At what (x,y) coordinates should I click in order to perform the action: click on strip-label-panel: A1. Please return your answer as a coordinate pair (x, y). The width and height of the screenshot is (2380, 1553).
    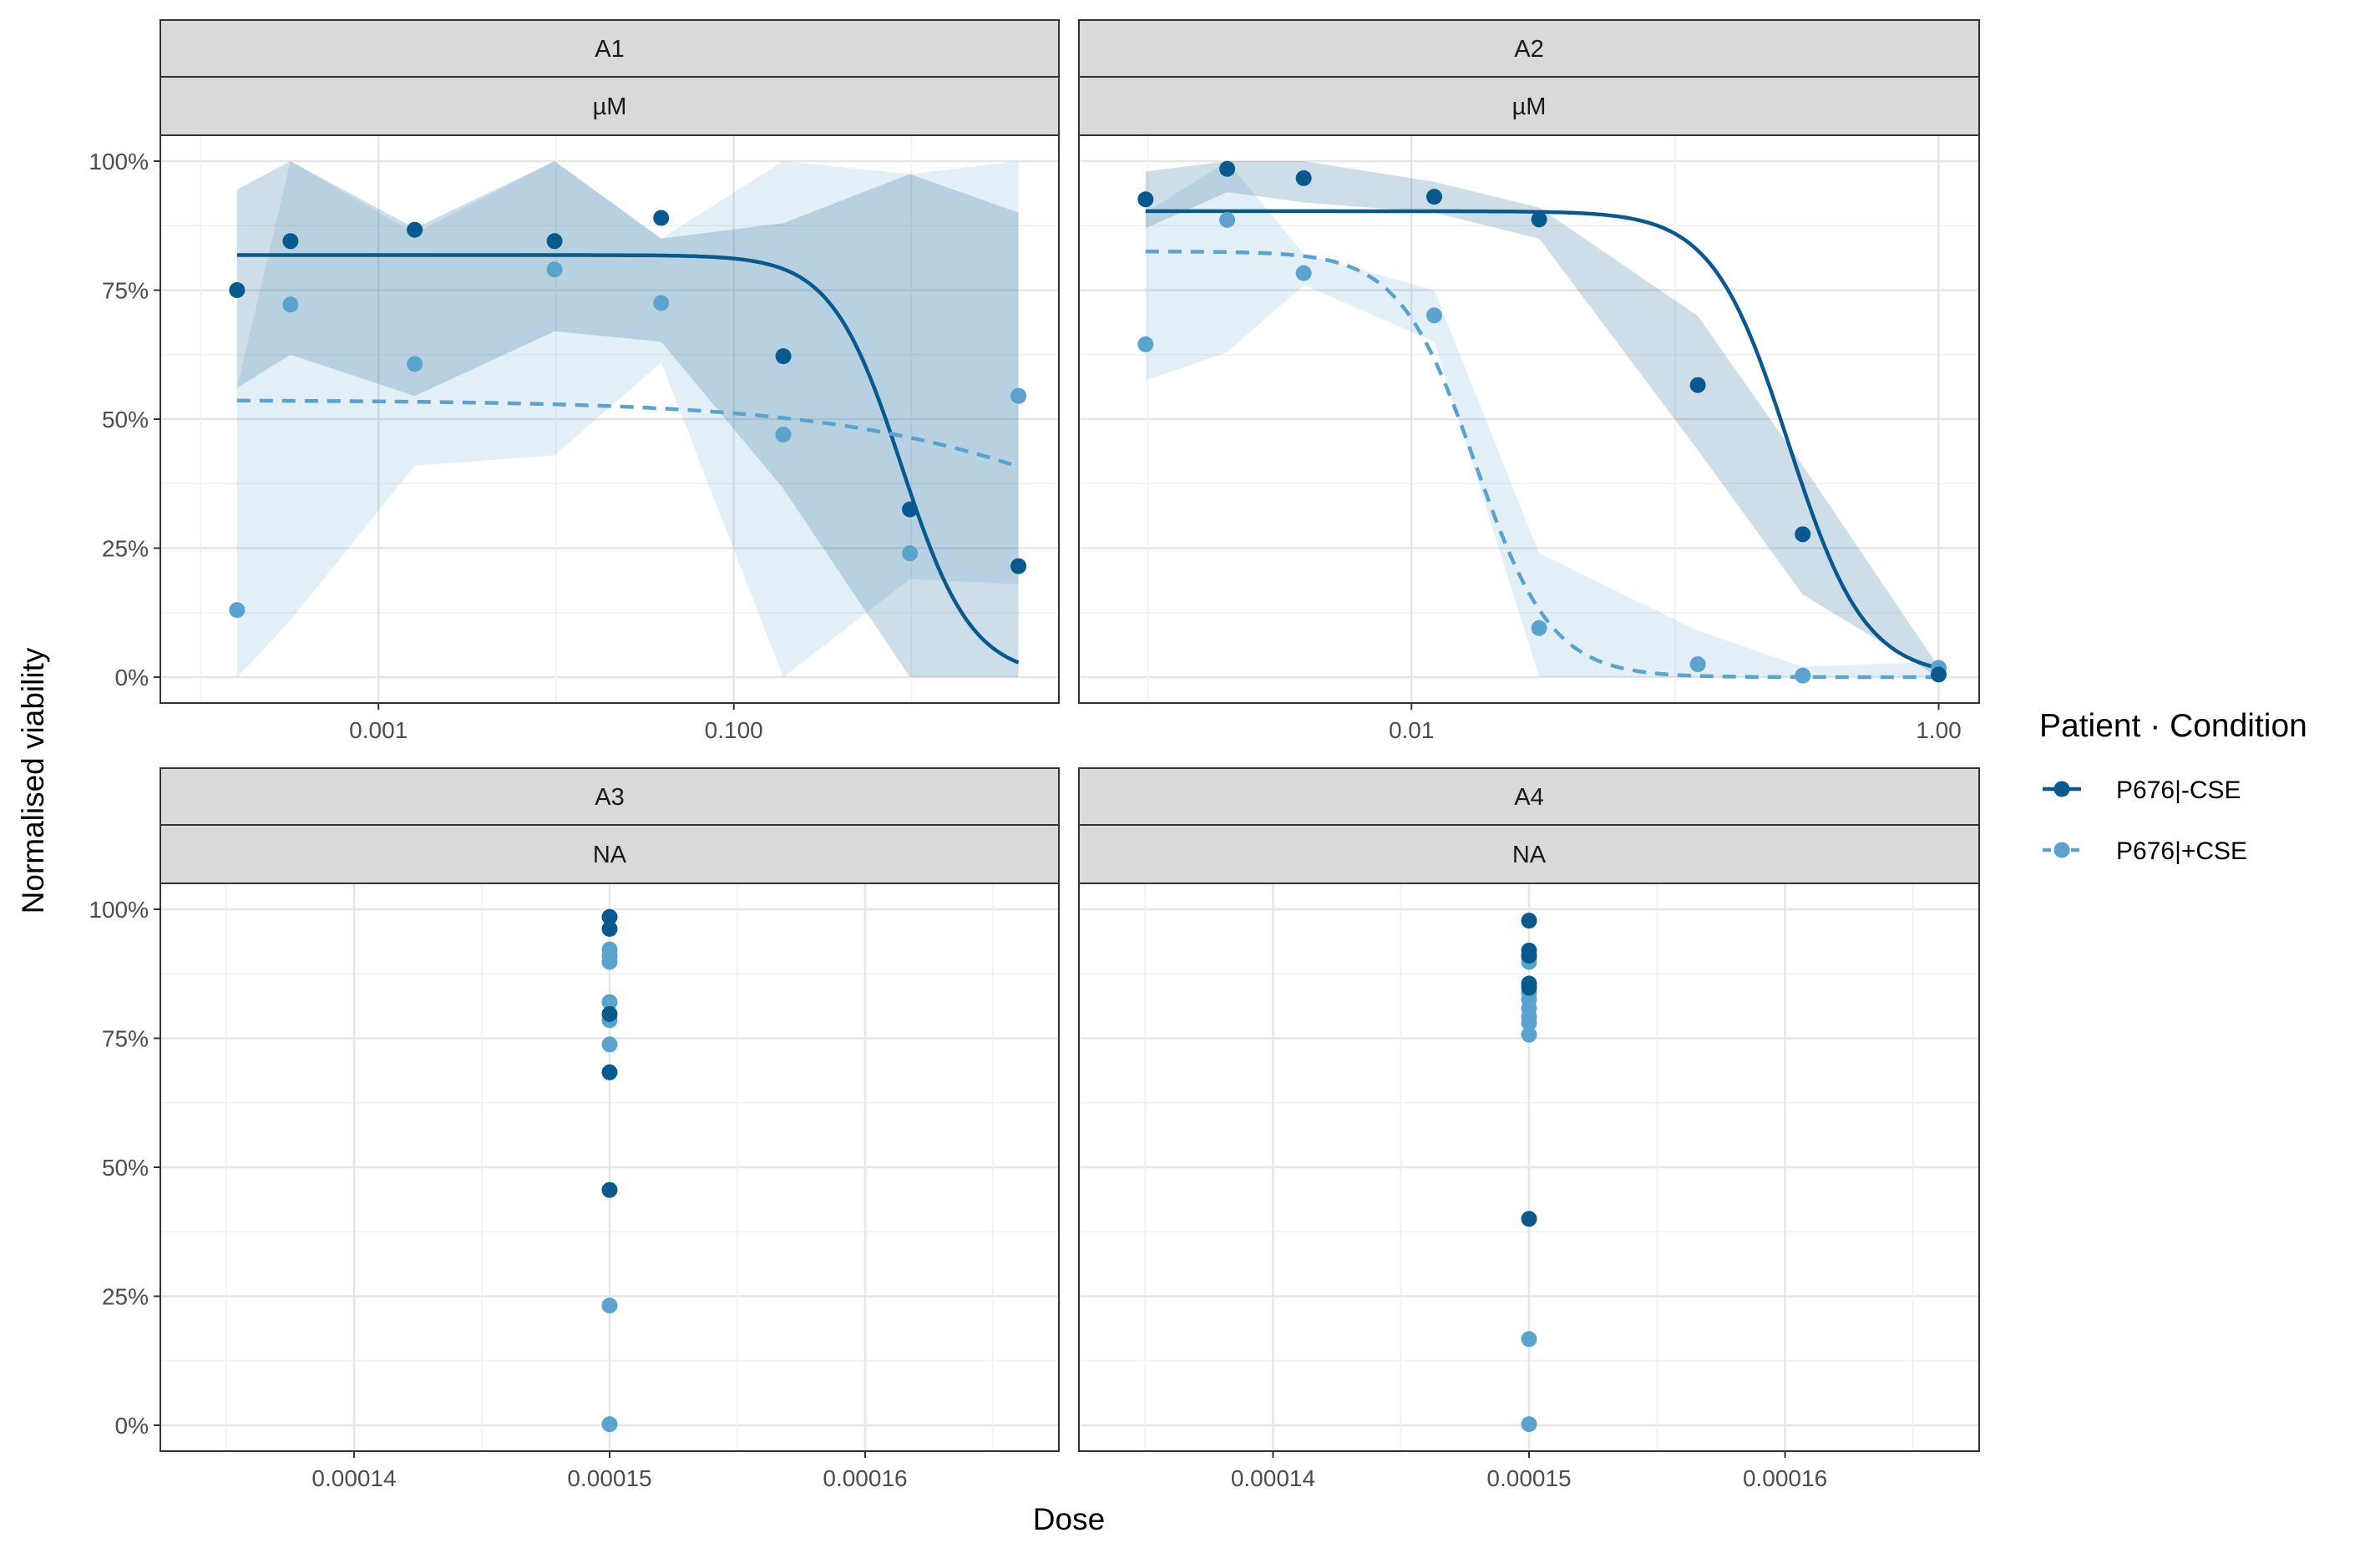
    Looking at the image, I should click on (609, 50).